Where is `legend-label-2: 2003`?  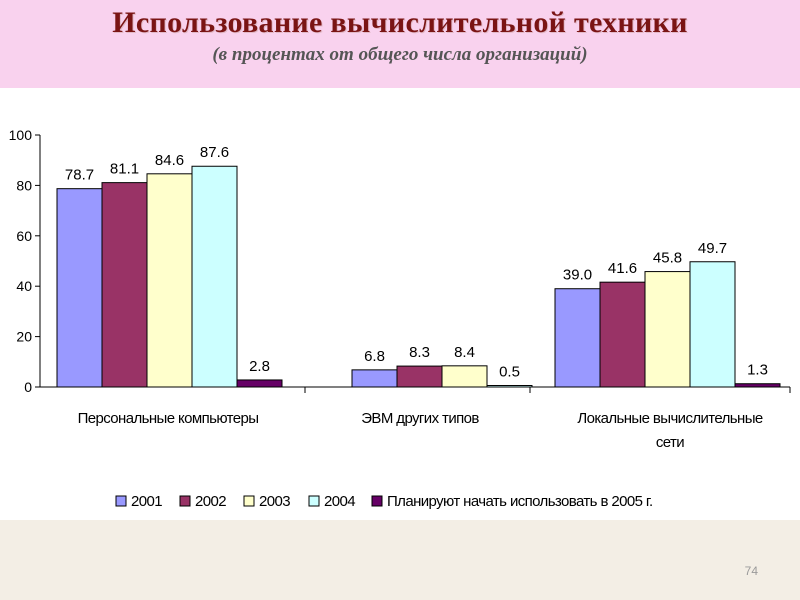 legend-label-2: 2003 is located at coordinates (274, 501).